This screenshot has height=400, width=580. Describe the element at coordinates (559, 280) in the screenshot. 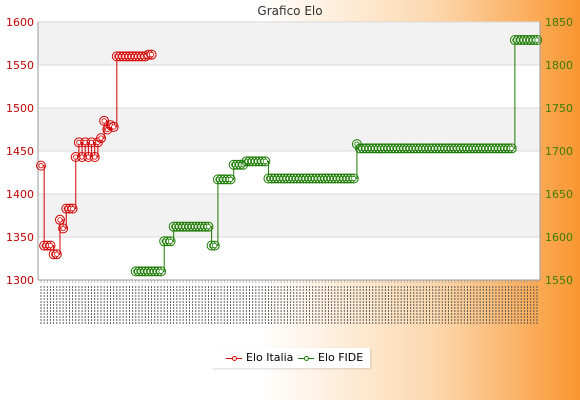

I see `y-tick-label-right: 1550` at that location.